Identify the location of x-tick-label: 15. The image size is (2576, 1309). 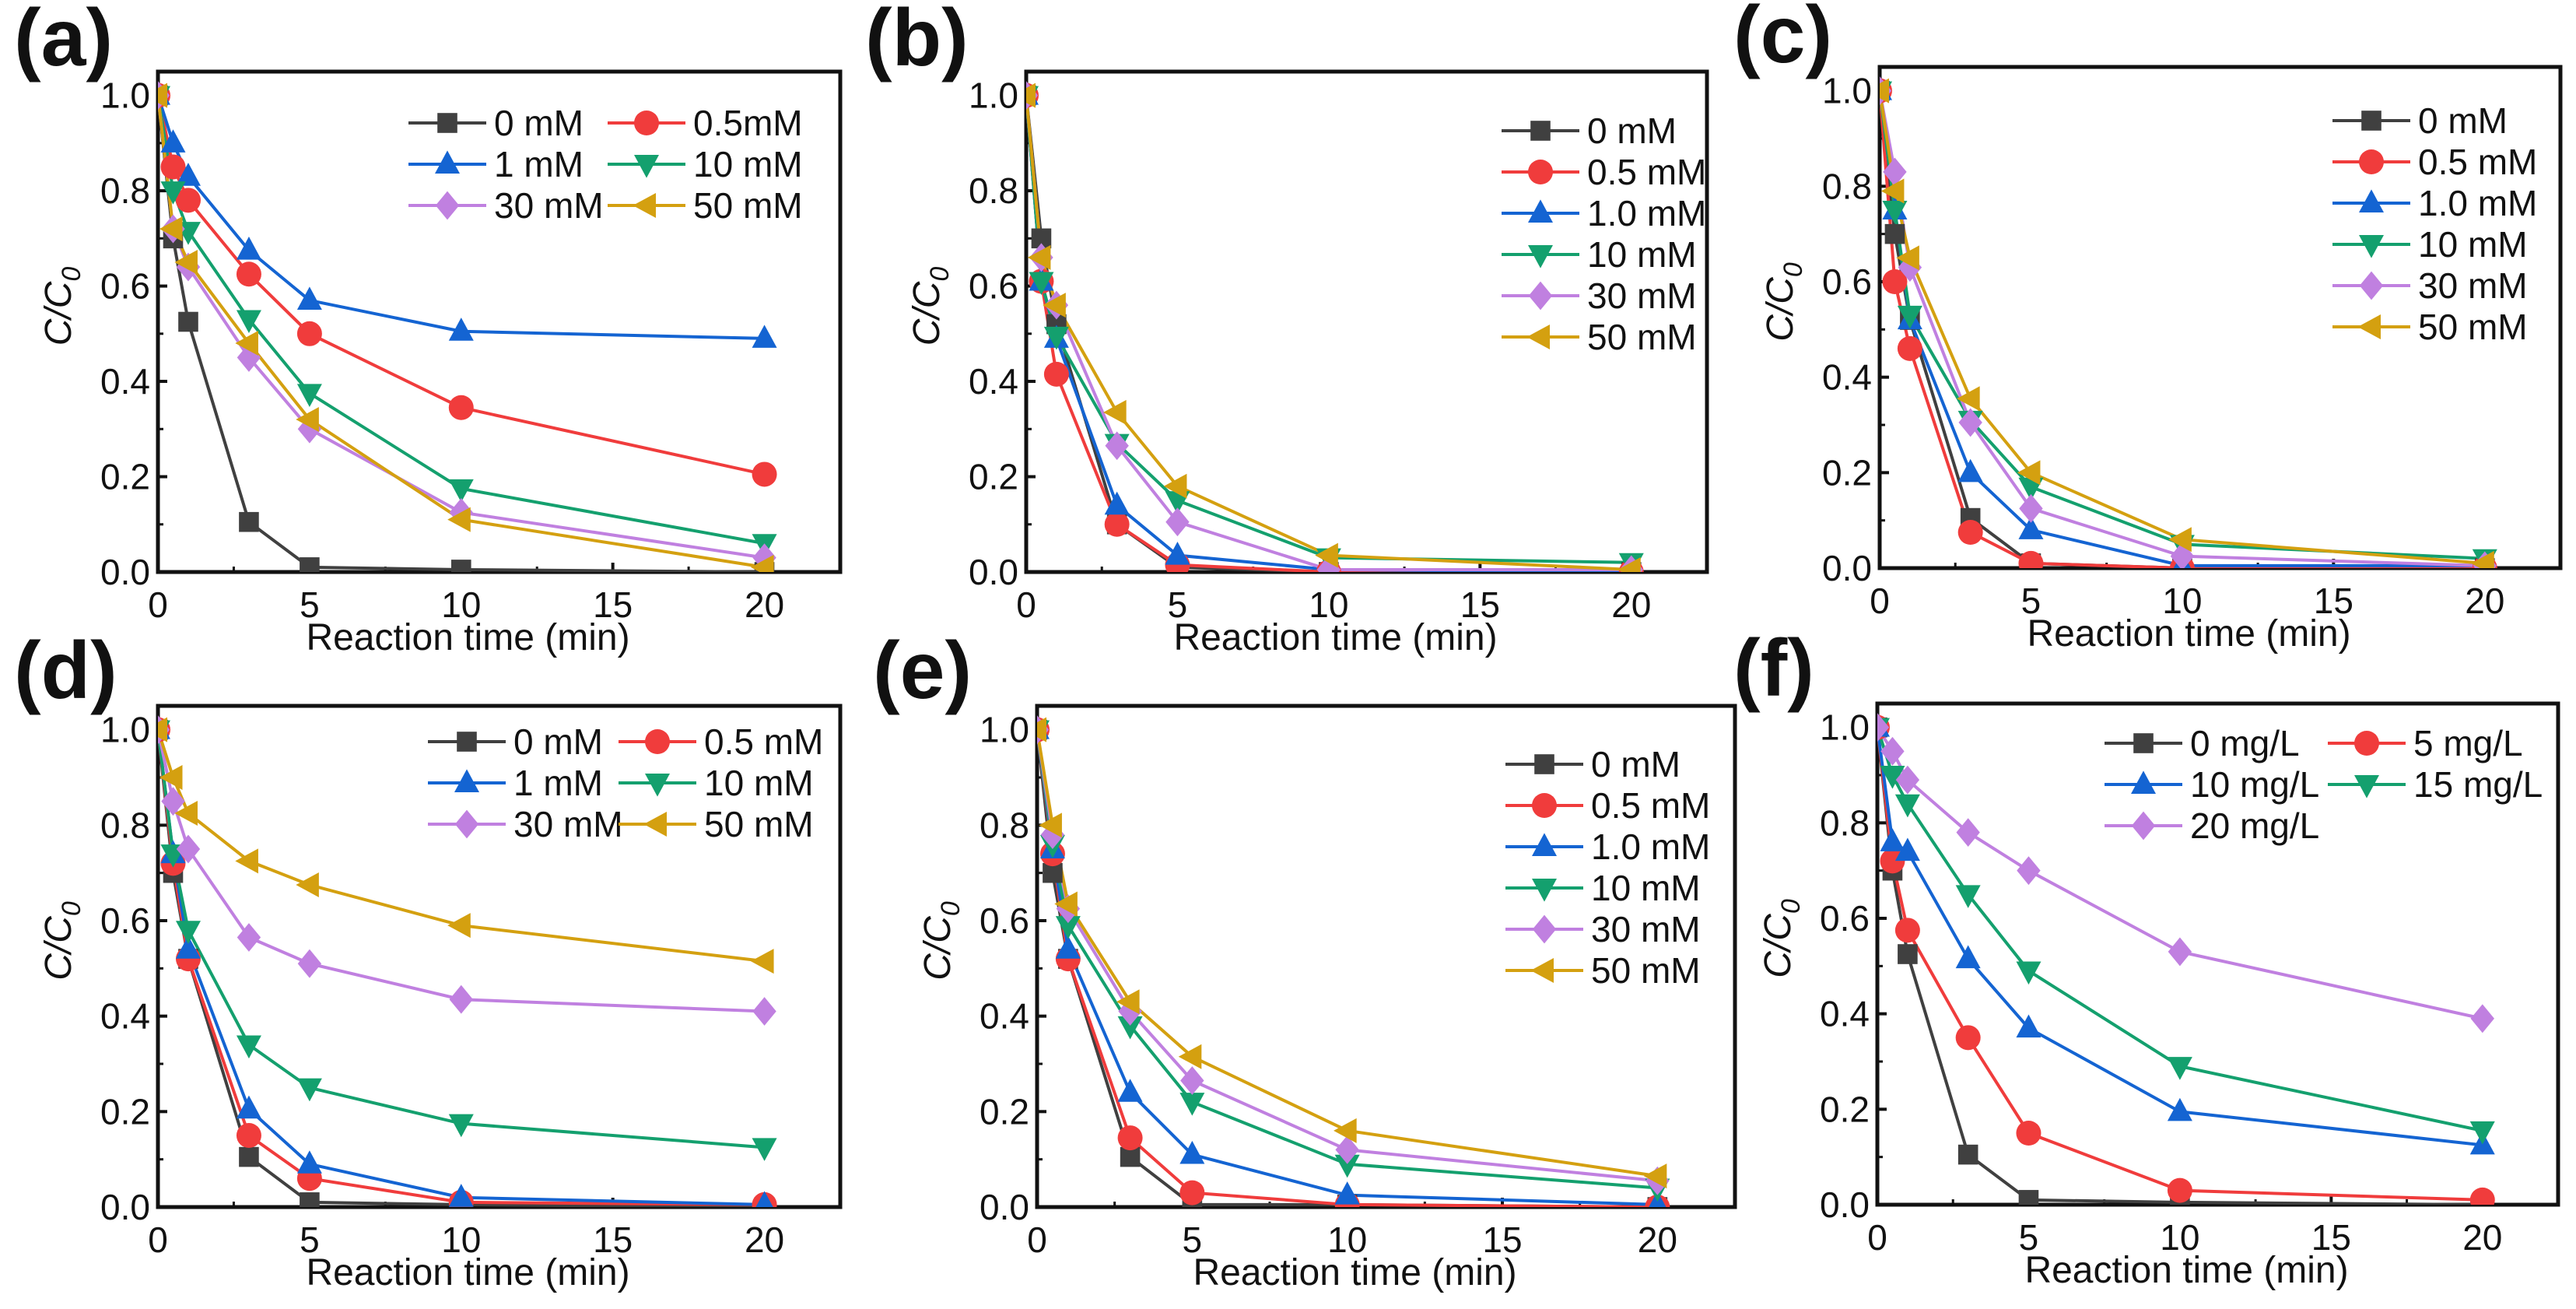
(1480, 604).